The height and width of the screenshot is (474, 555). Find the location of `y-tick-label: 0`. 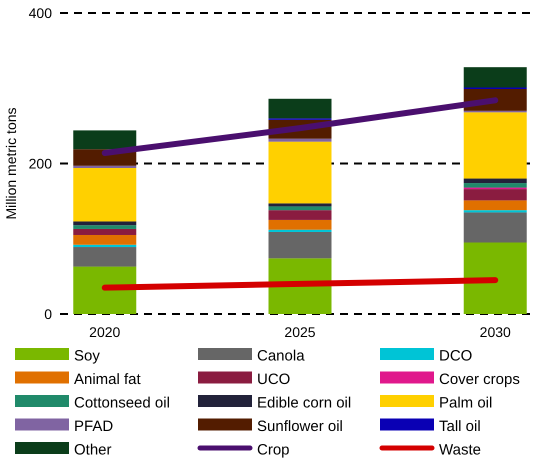

y-tick-label: 0 is located at coordinates (48, 314).